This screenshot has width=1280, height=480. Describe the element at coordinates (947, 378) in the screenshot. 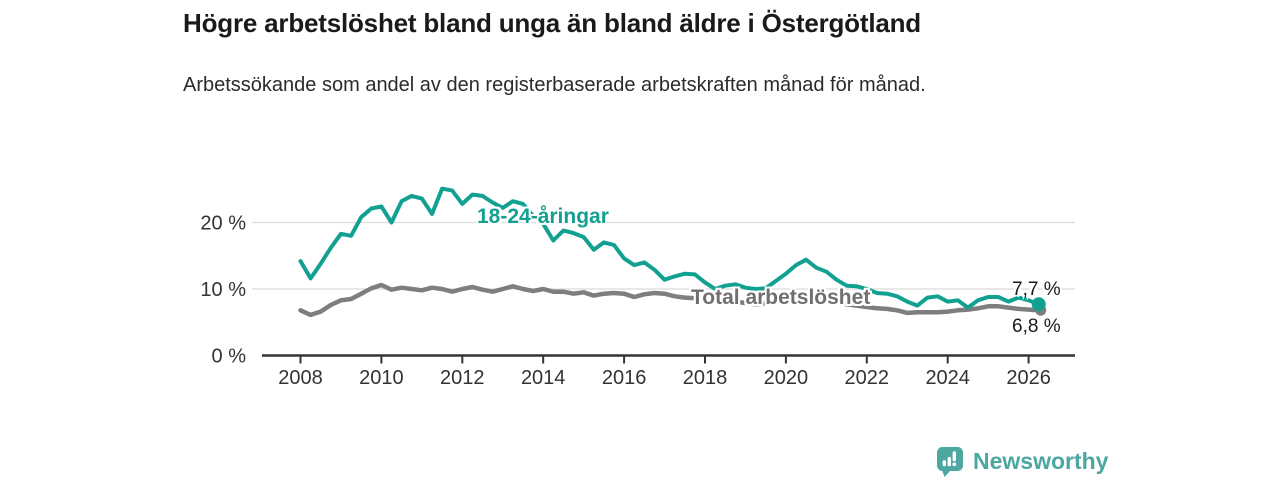

I see `x-tick-label: 2024` at that location.